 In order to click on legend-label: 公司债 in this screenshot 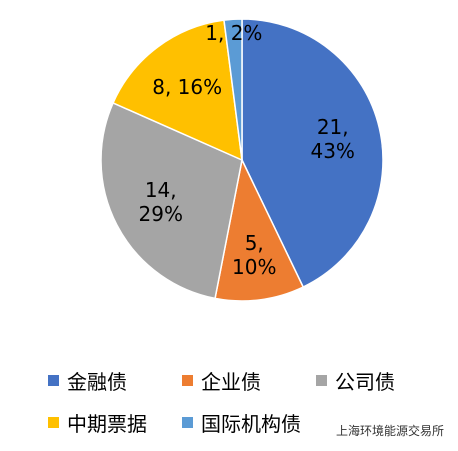, I will do `click(365, 382)`.